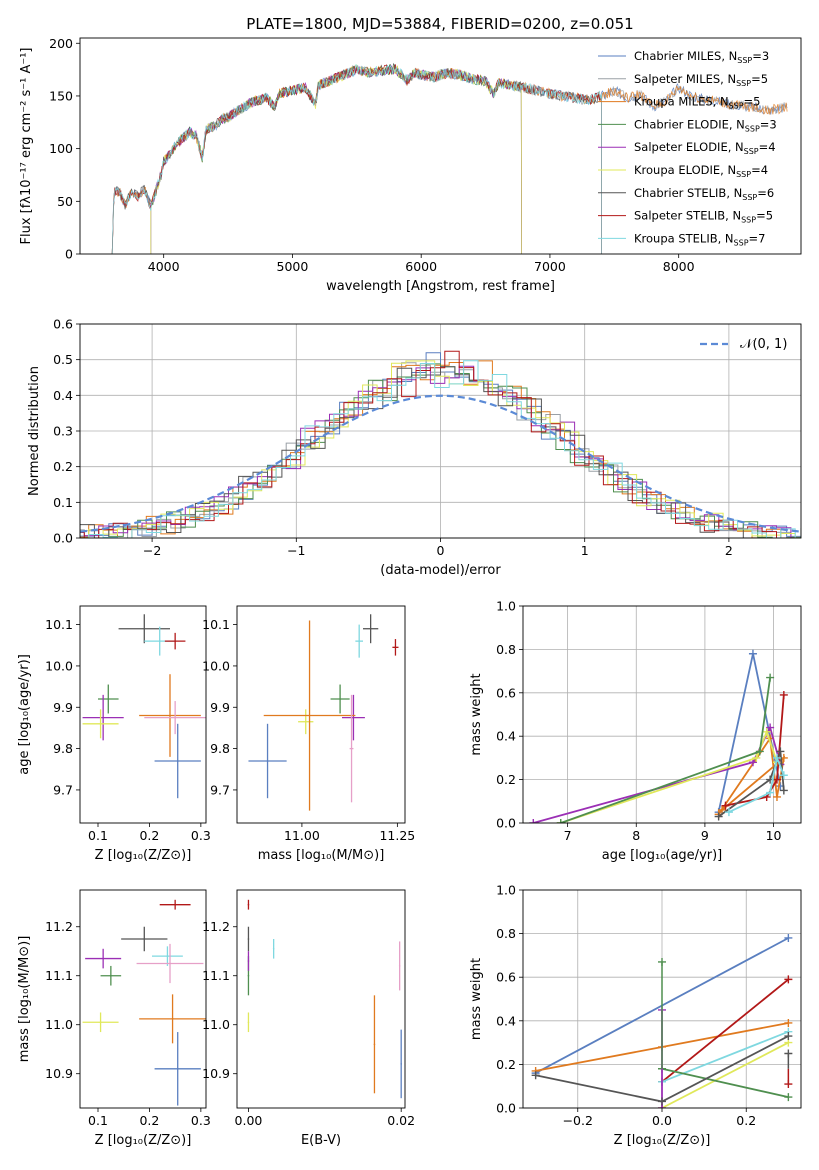 This screenshot has width=819, height=1170. I want to click on legend-label: Chabrier ELODIE, NSSP=3, so click(705, 125).